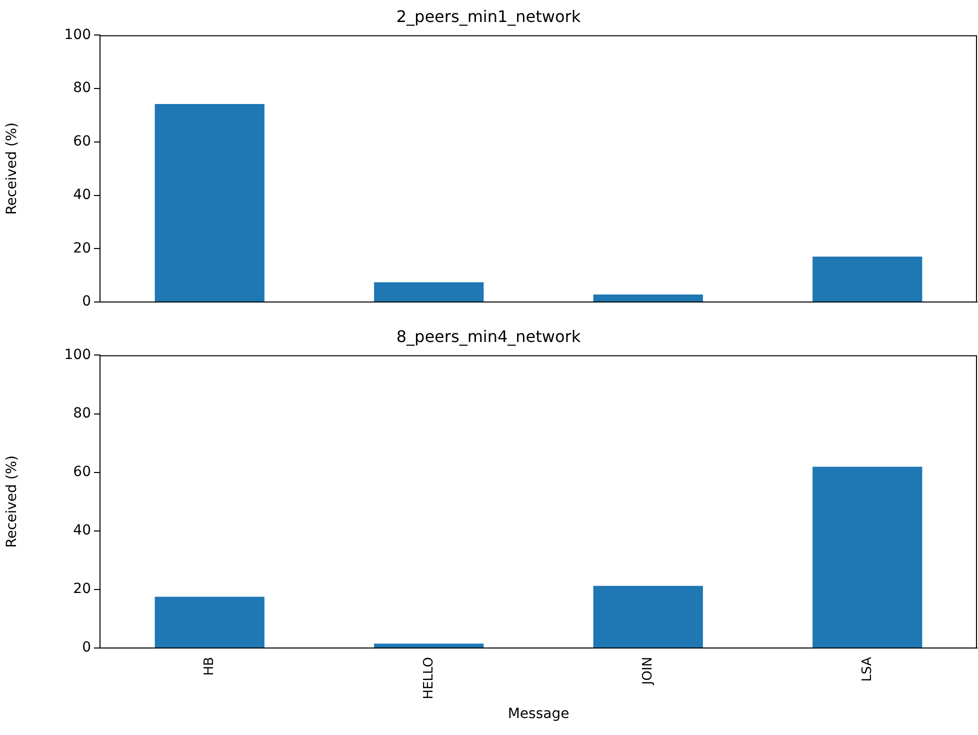 The image size is (978, 735). I want to click on x-tick-label: JOIN, so click(648, 671).